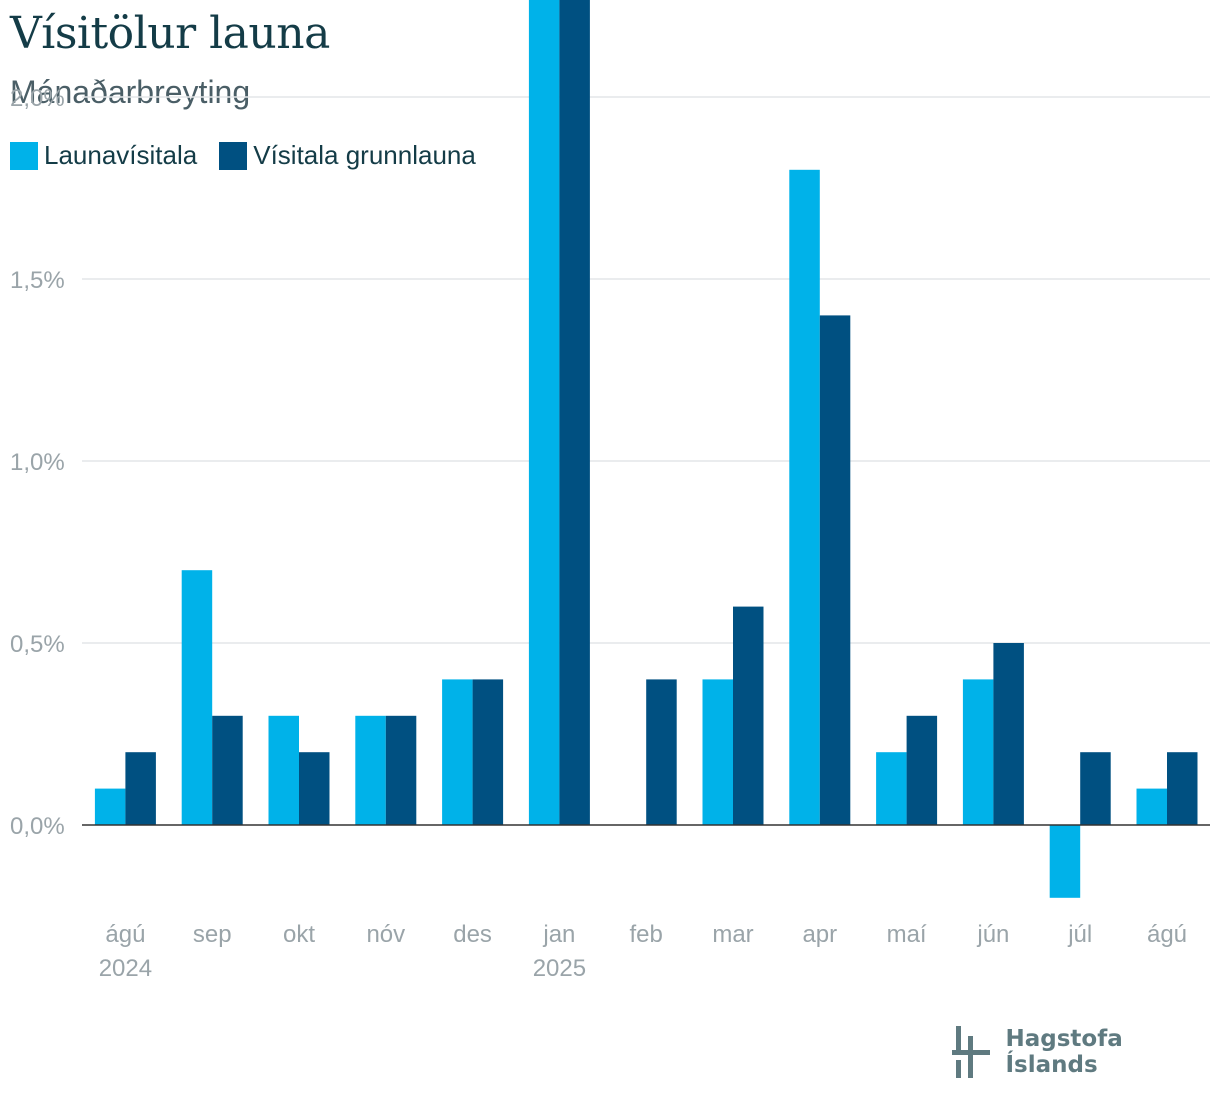  Describe the element at coordinates (559, 968) in the screenshot. I see `x-year-label: 2025` at that location.